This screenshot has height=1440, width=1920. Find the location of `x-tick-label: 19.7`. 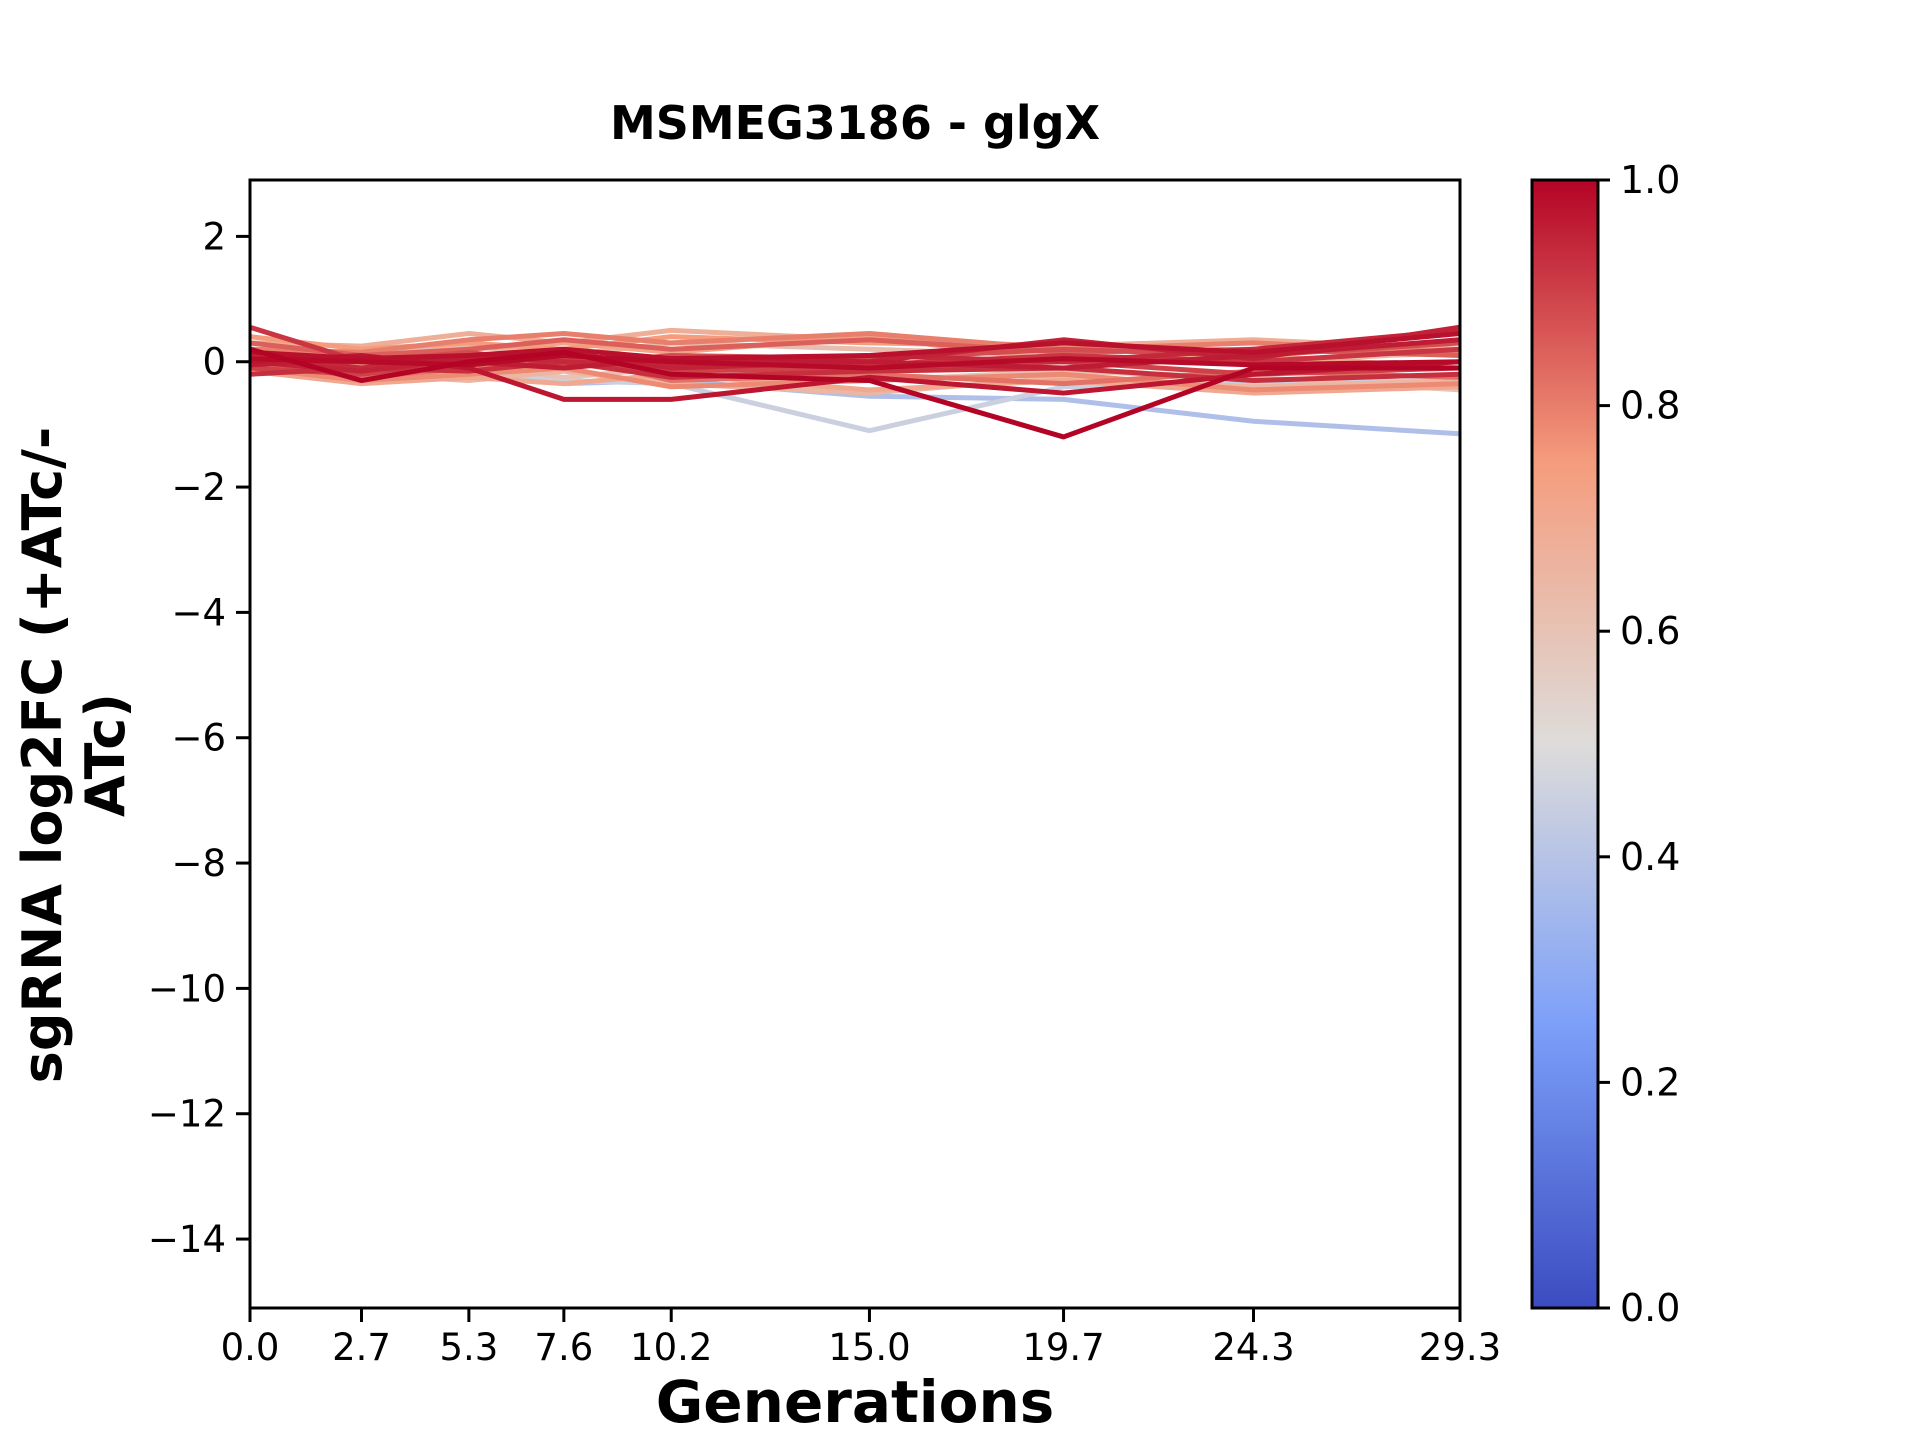

x-tick-label: 19.7 is located at coordinates (1063, 1347).